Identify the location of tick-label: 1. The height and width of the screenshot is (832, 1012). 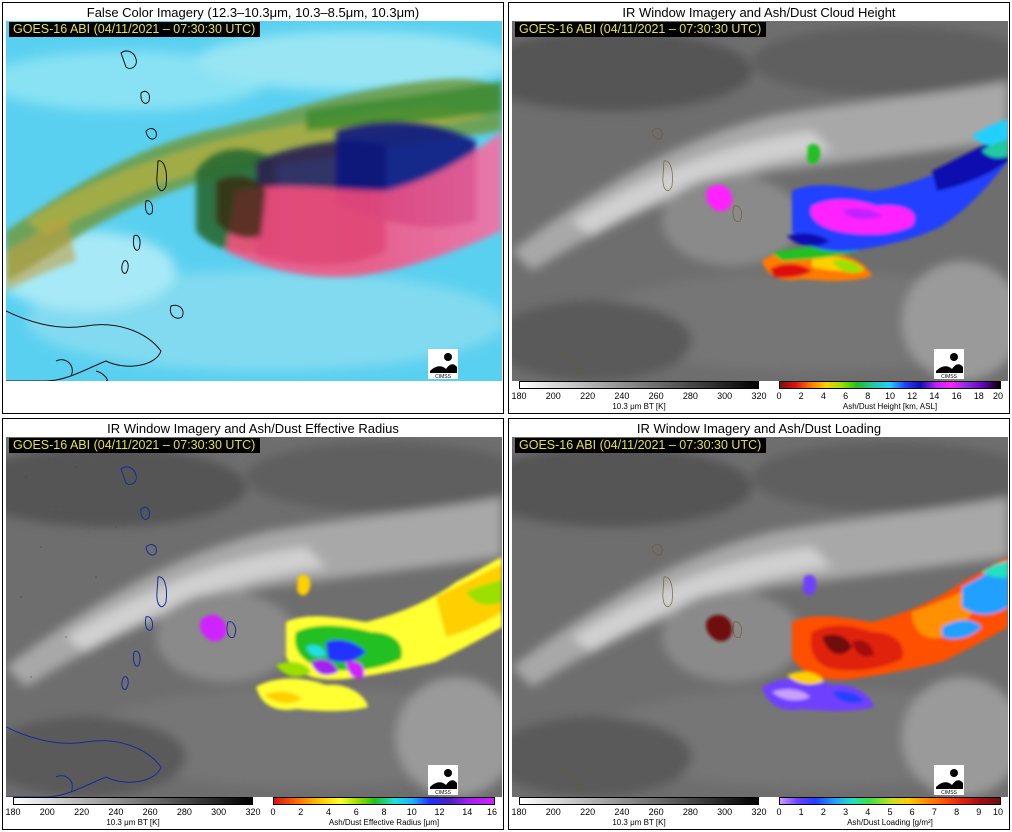
(801, 812).